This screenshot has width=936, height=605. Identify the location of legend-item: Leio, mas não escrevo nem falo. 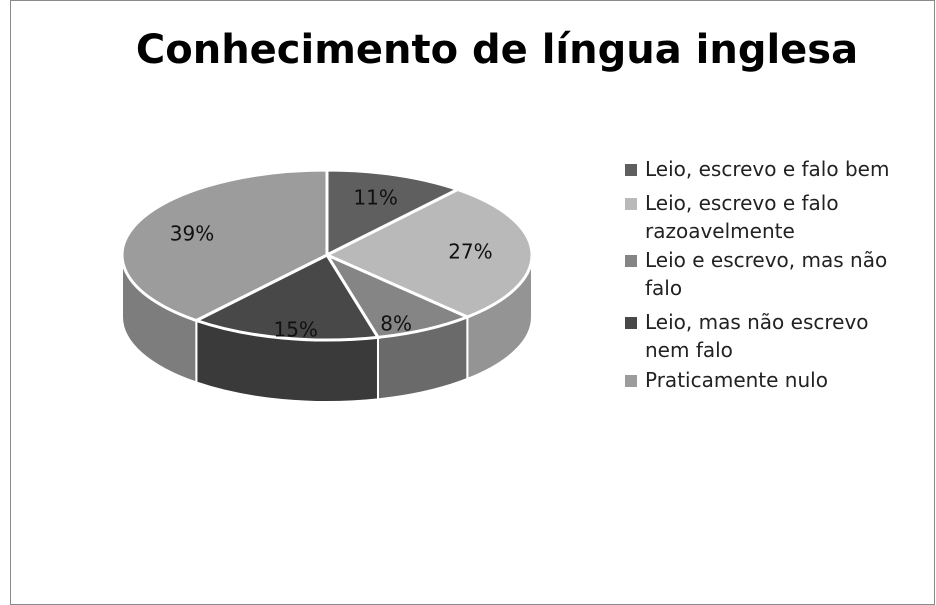
(770, 336).